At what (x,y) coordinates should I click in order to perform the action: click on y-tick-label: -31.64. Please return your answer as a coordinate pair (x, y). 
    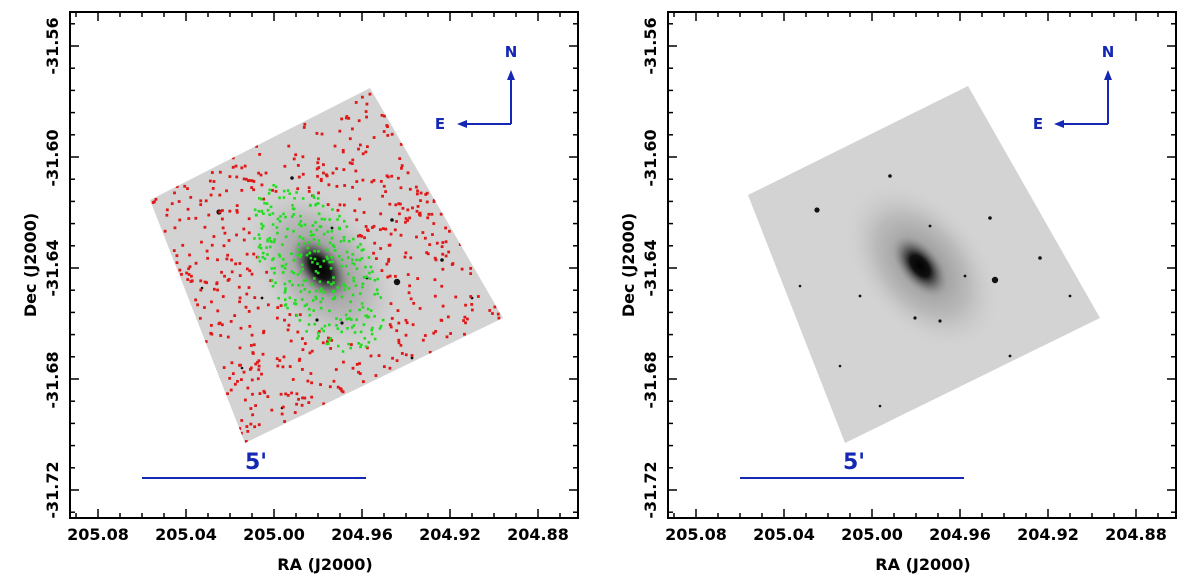
    Looking at the image, I should click on (650, 267).